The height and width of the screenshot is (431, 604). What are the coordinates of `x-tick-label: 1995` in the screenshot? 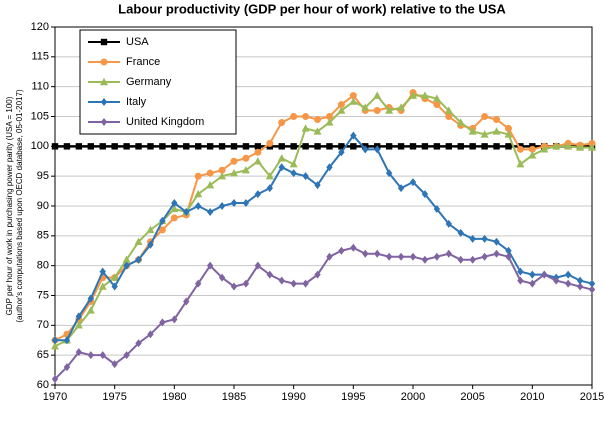 It's located at (353, 397).